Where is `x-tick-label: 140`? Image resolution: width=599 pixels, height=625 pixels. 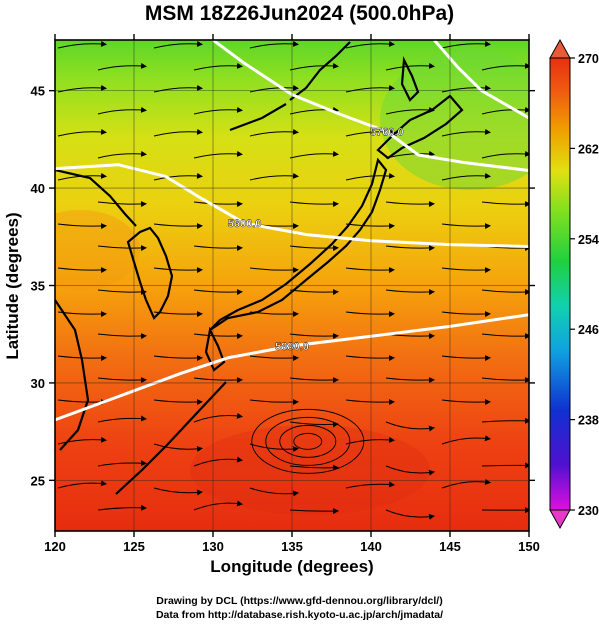
x-tick-label: 140 is located at coordinates (371, 546).